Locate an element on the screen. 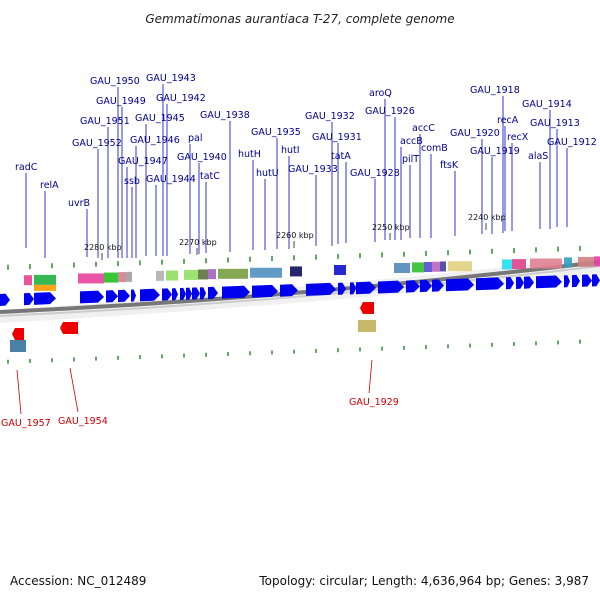 The height and width of the screenshot is (600, 600). gene-label: GAU_1942 is located at coordinates (181, 98).